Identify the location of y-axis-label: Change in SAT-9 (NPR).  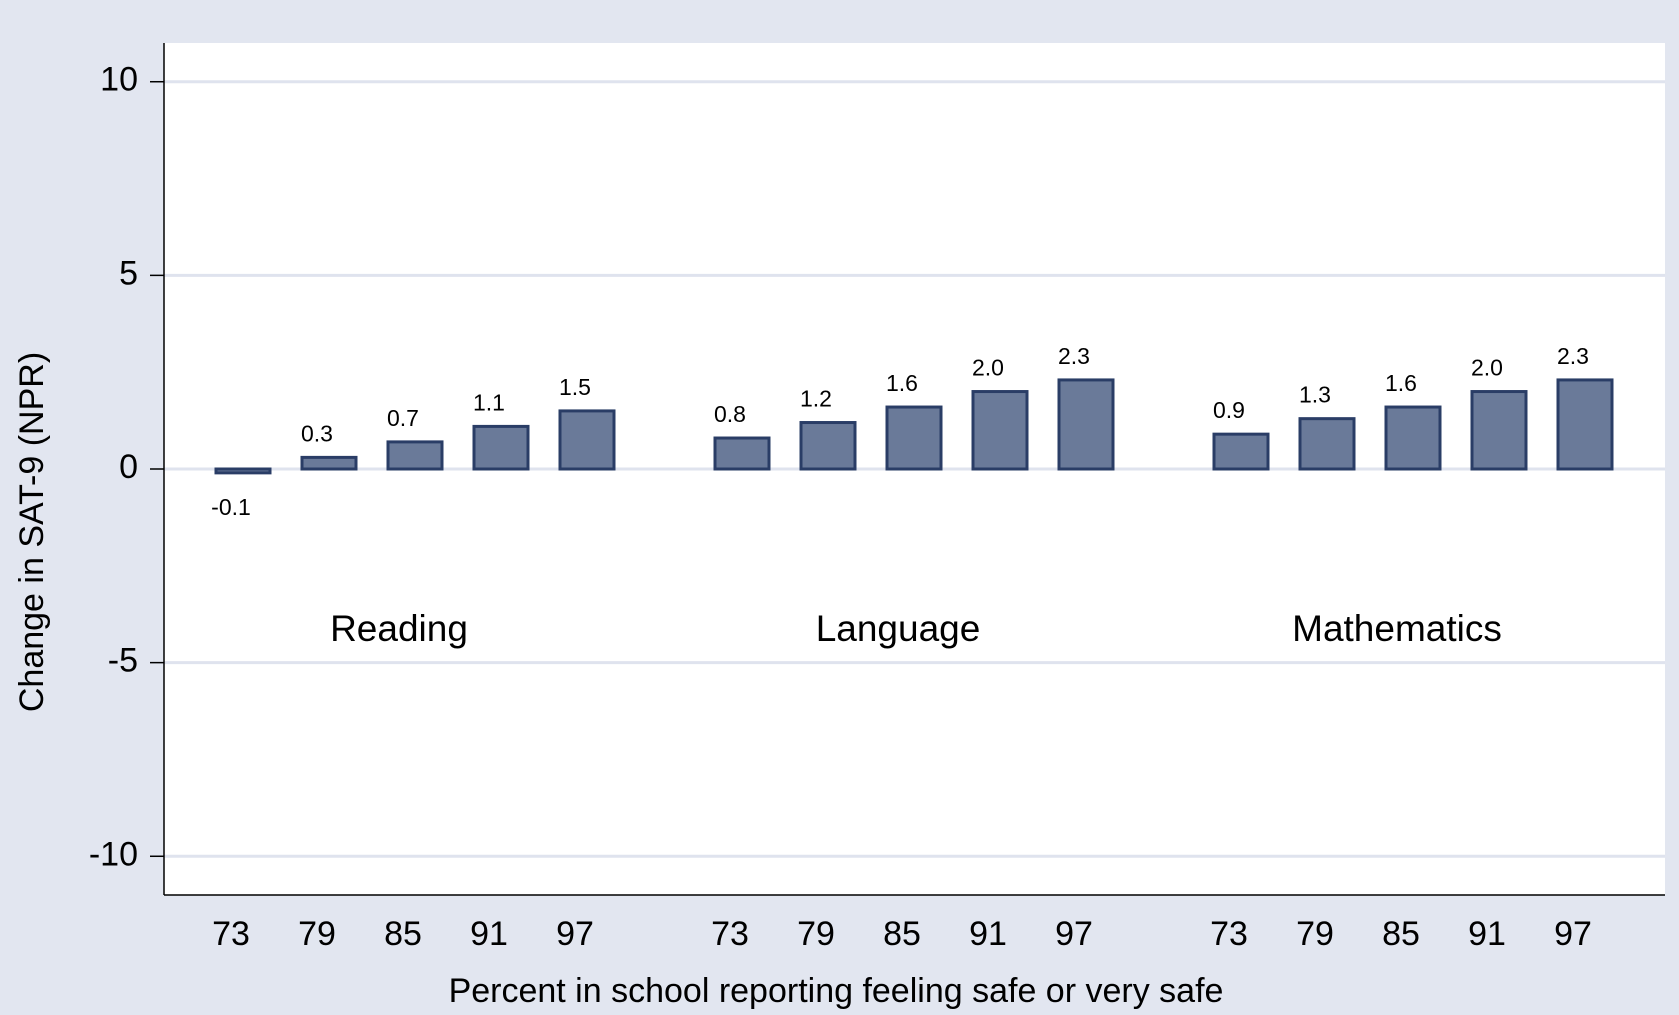
(32, 532).